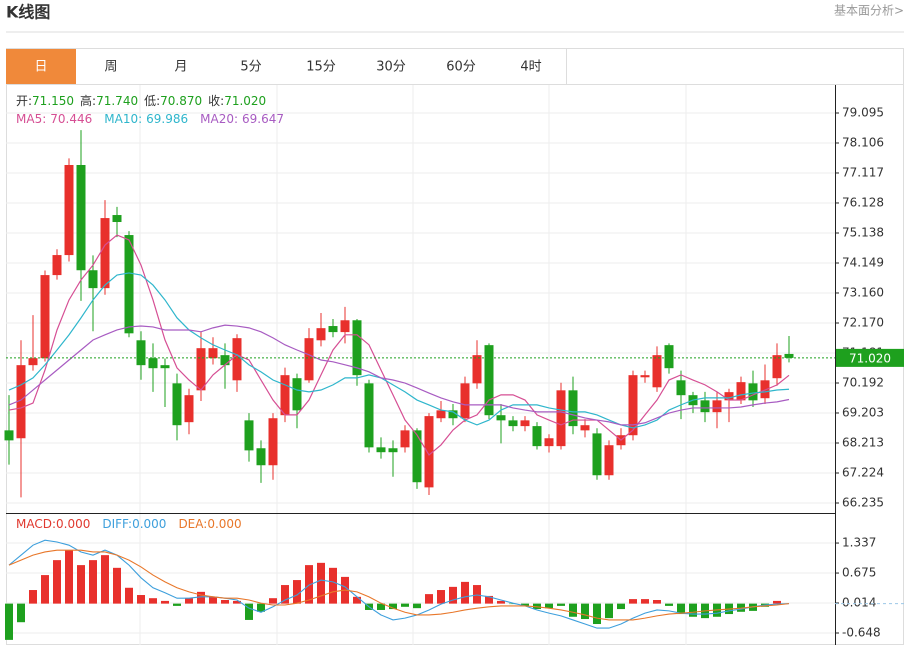  I want to click on legend-name: MA10:, so click(123, 119).